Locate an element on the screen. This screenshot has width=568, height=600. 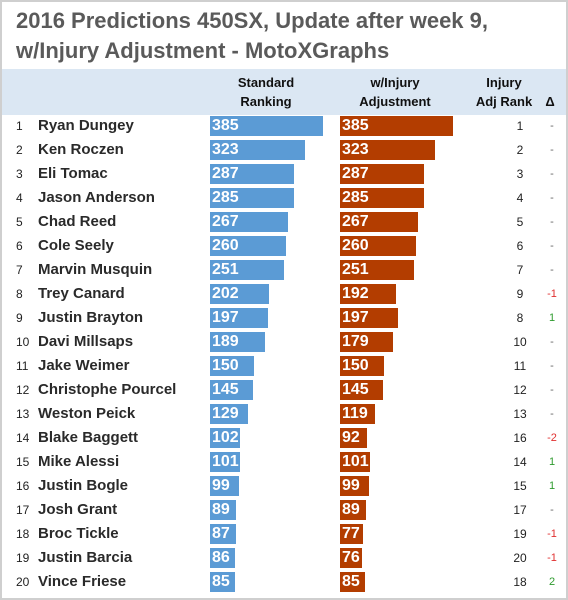
standard-ranking-value: 129 is located at coordinates (225, 413).